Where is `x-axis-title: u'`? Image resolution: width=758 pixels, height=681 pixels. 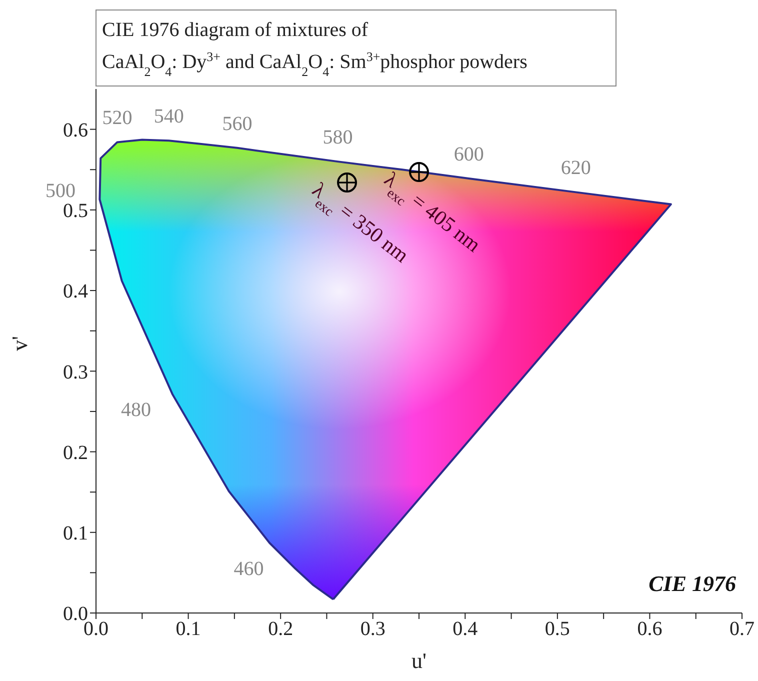 x-axis-title: u' is located at coordinates (419, 660).